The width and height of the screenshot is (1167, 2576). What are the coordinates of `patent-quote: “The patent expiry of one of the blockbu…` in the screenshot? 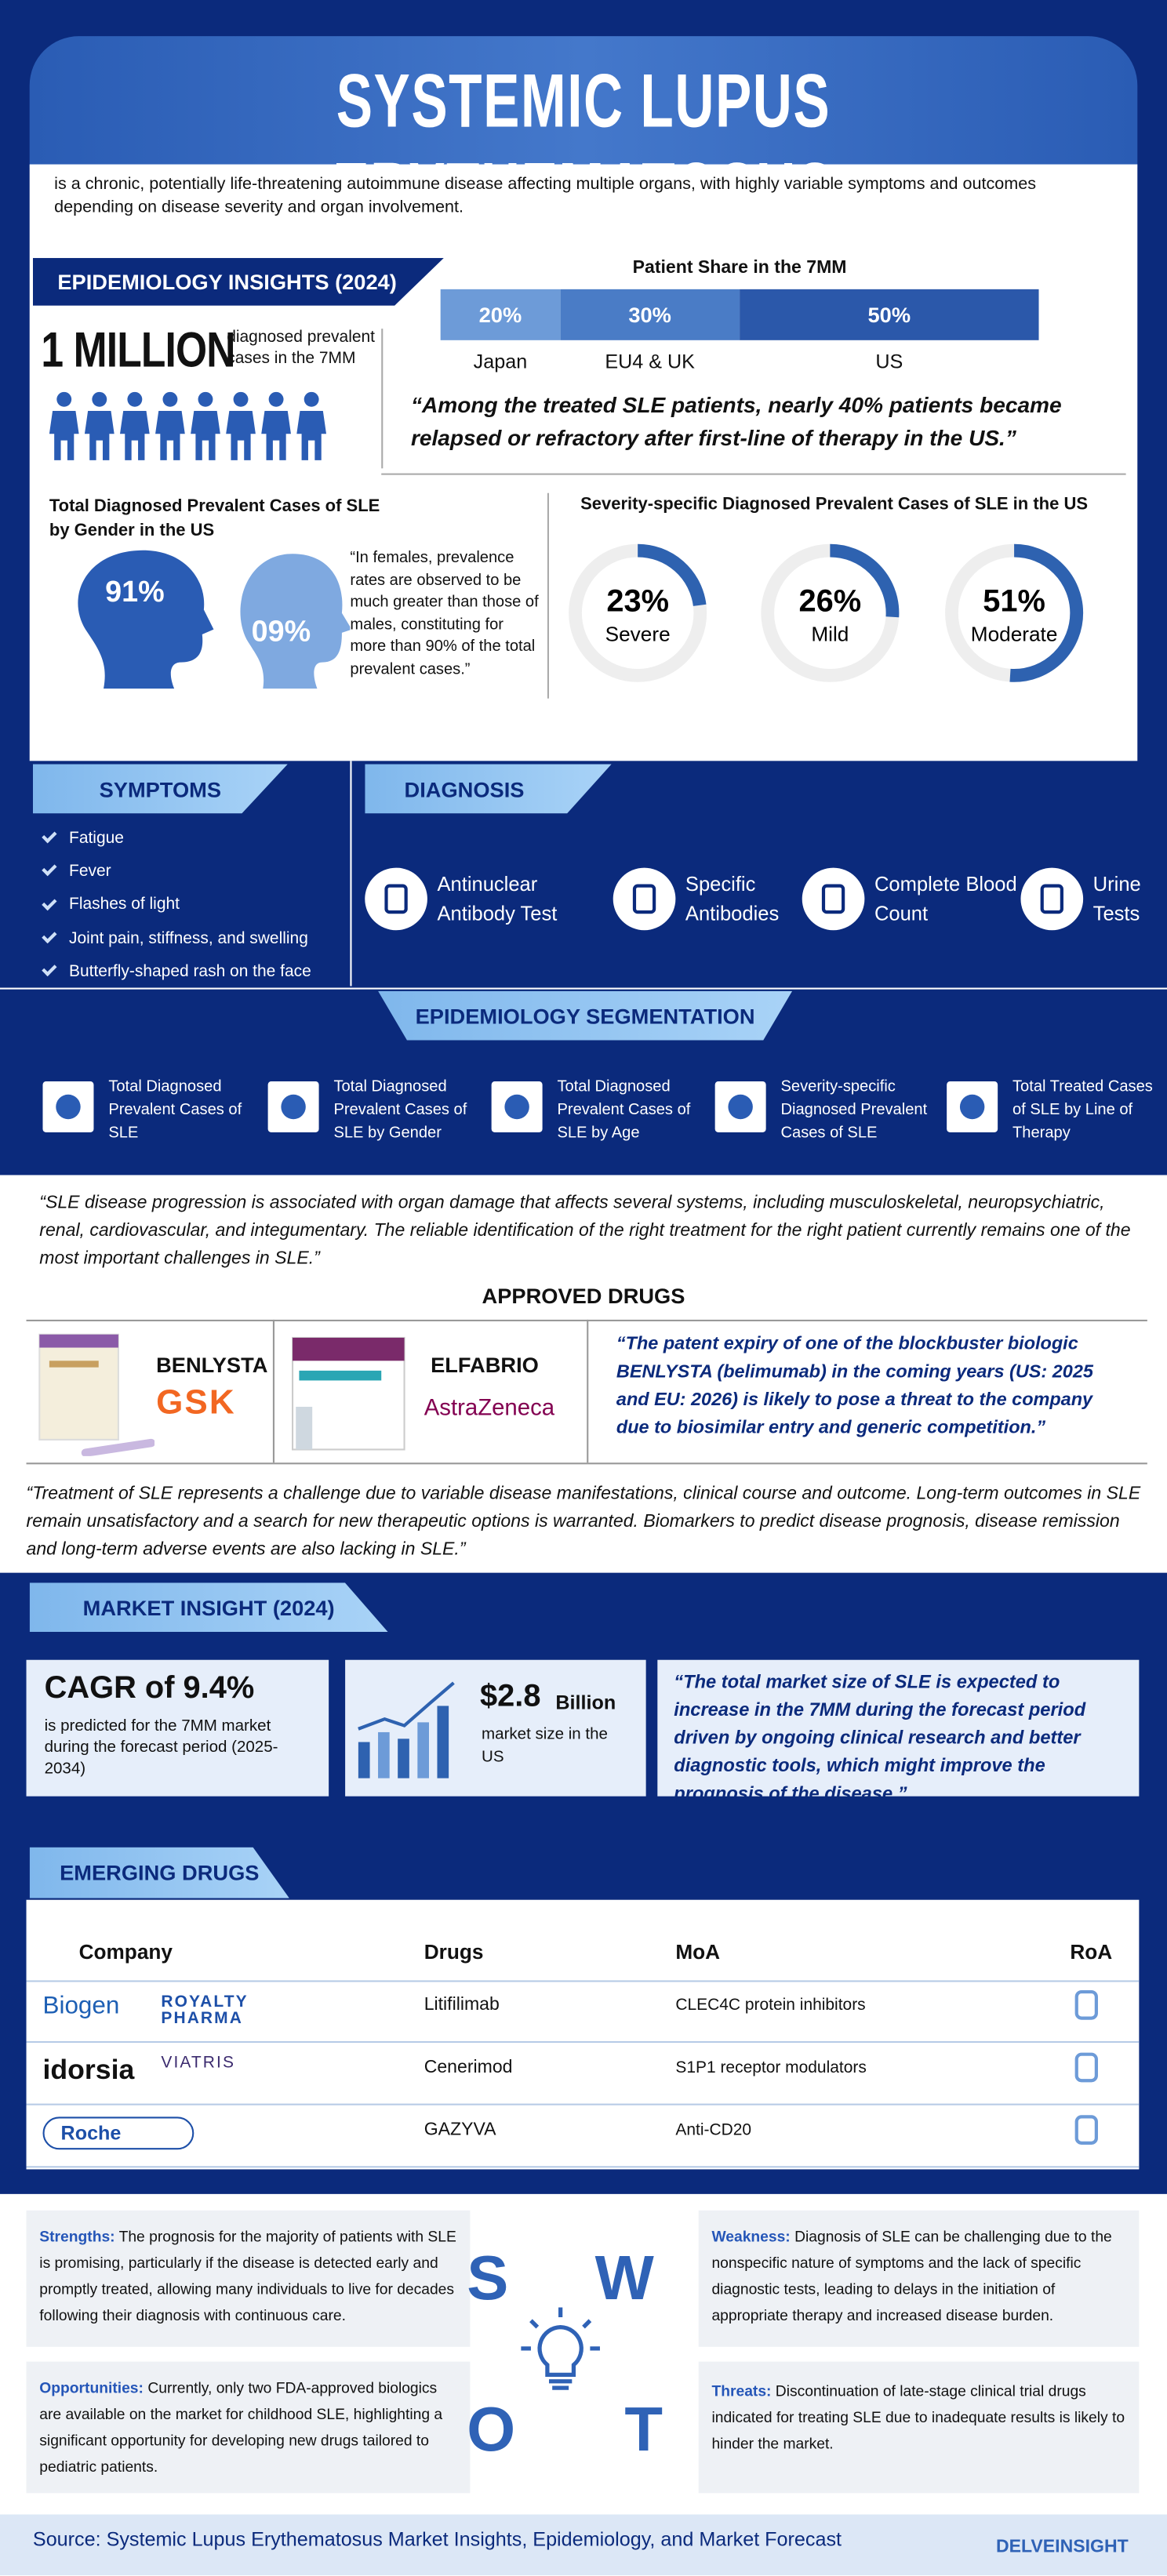 It's located at (854, 1386).